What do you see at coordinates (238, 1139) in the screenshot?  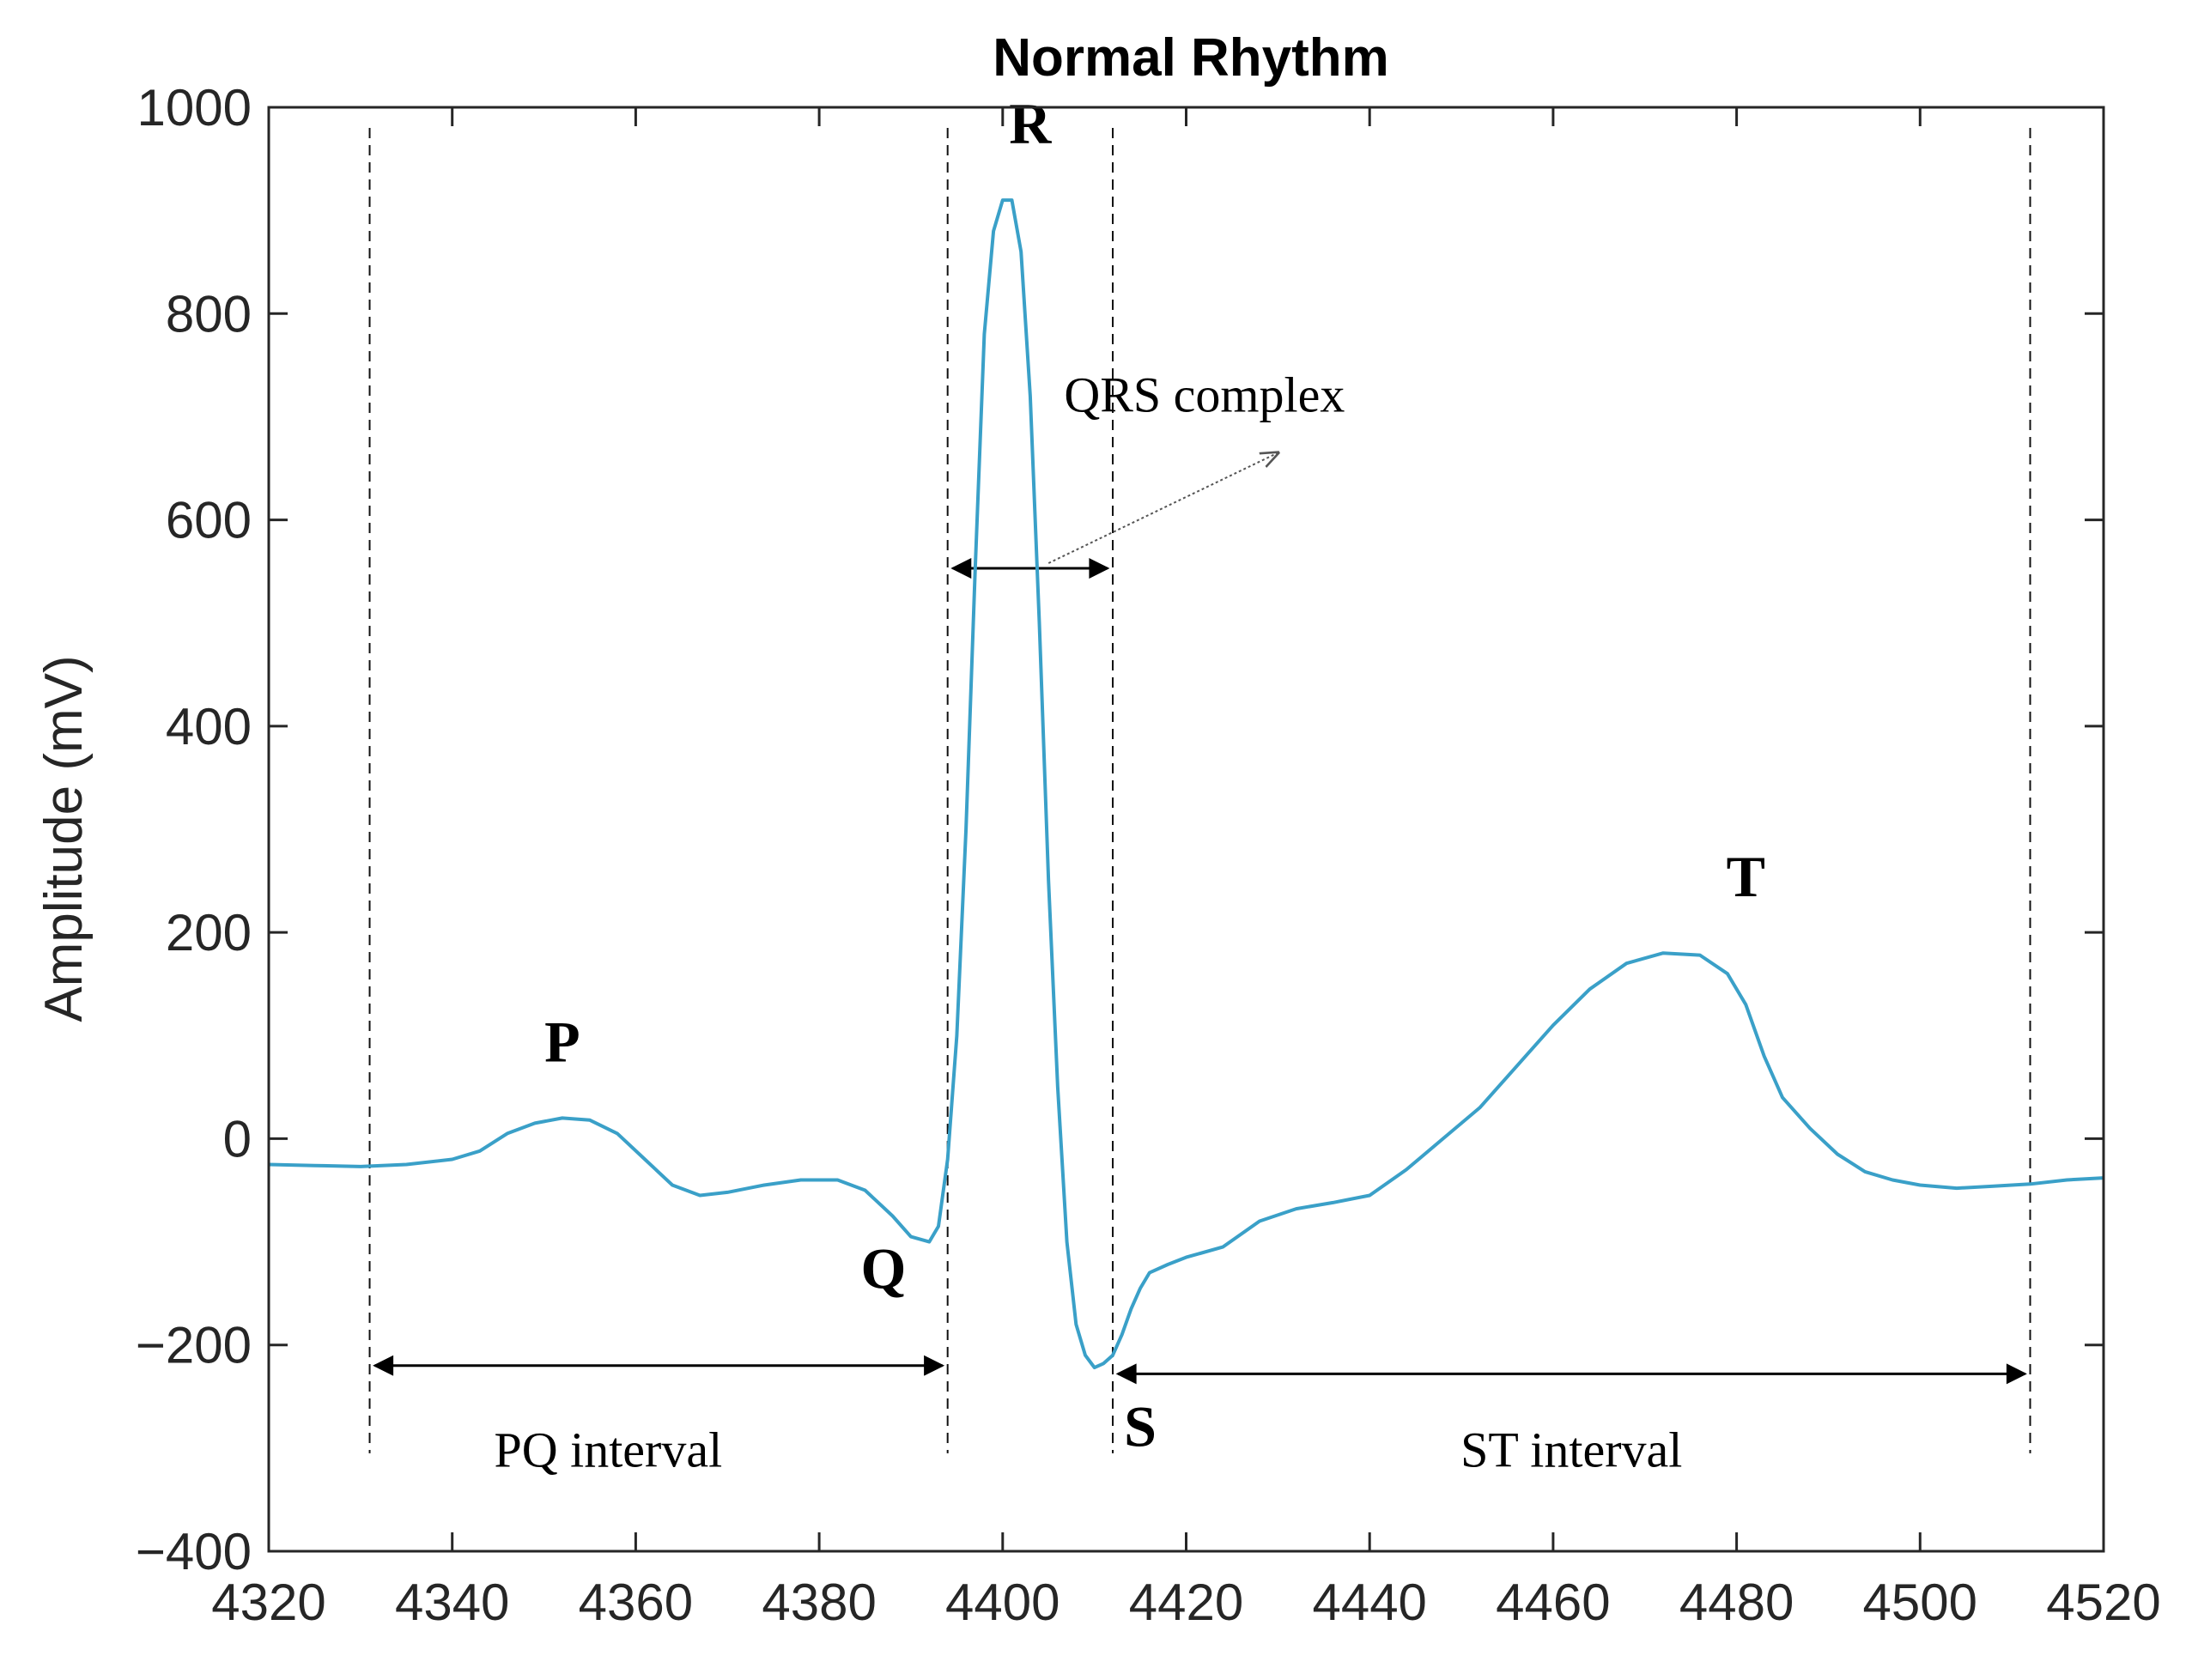 I see `y-tick-label: 0` at bounding box center [238, 1139].